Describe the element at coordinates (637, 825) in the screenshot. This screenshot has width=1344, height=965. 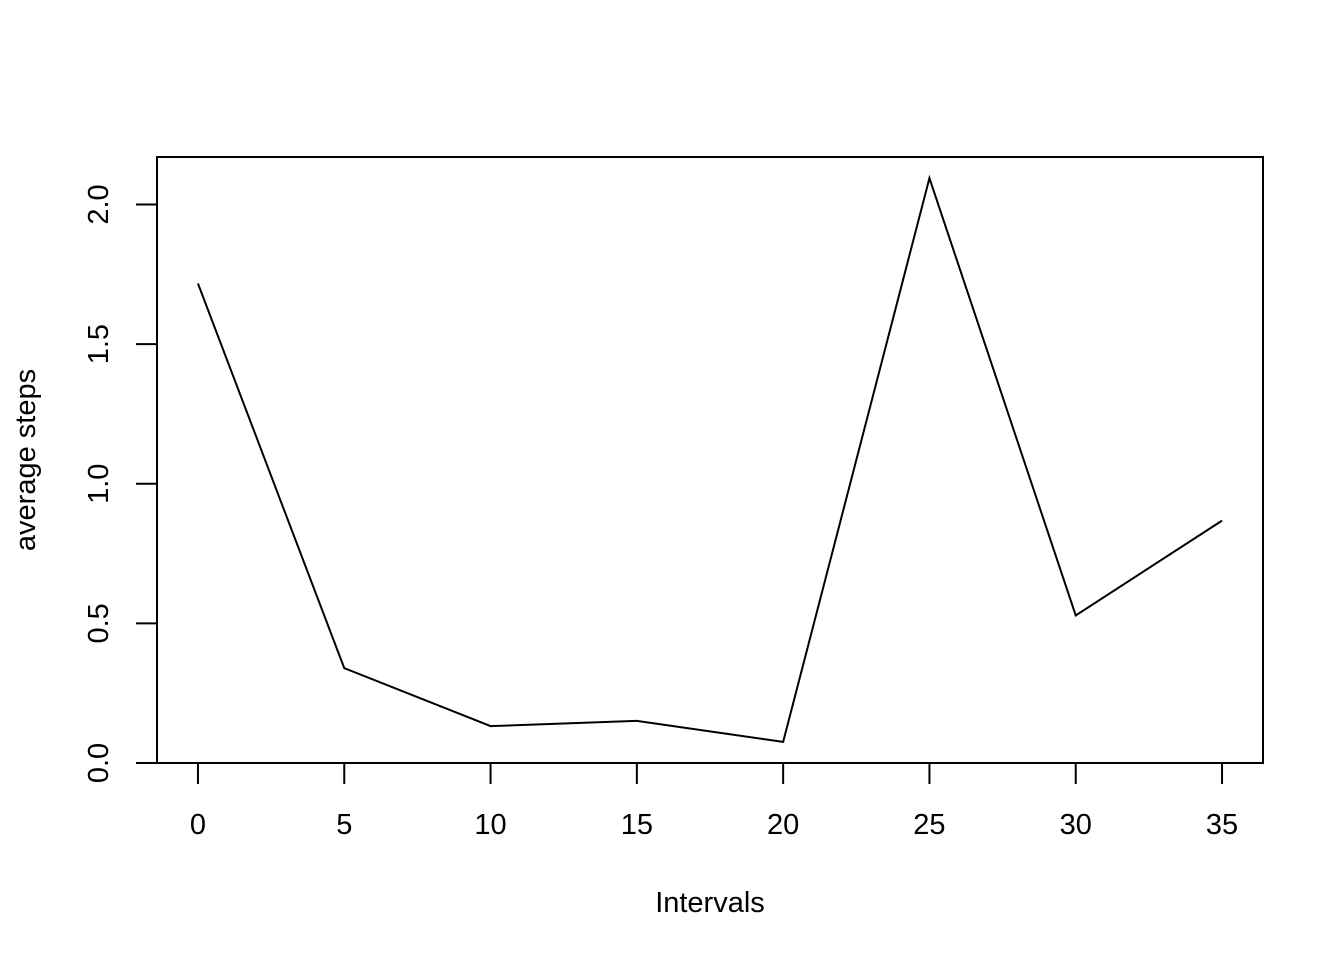
I see `x-tick-label: 15` at that location.